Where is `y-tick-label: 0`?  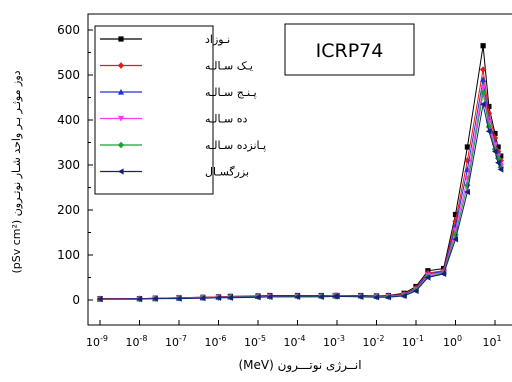
y-tick-label: 0 is located at coordinates (76, 300).